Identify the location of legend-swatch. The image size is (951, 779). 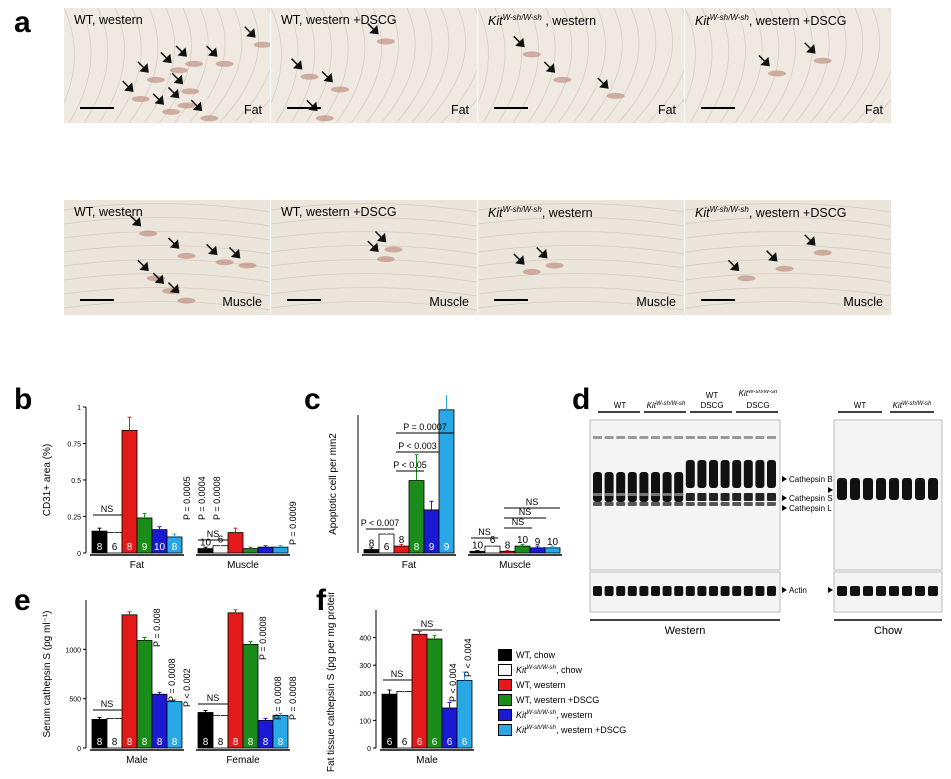
(505, 685).